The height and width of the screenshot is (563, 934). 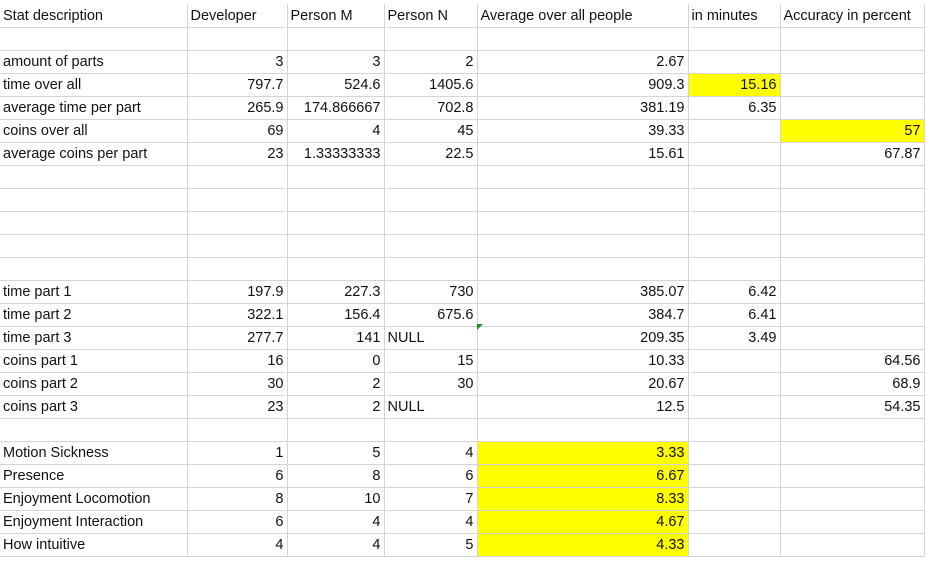 I want to click on cell-in-minutes: 6.41, so click(x=734, y=315).